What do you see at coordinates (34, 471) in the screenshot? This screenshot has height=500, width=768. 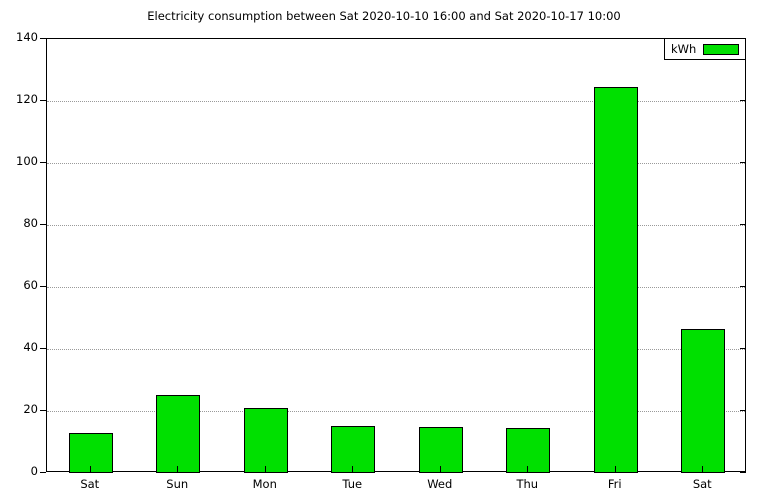 I see `y-axis-tick-label: 0` at bounding box center [34, 471].